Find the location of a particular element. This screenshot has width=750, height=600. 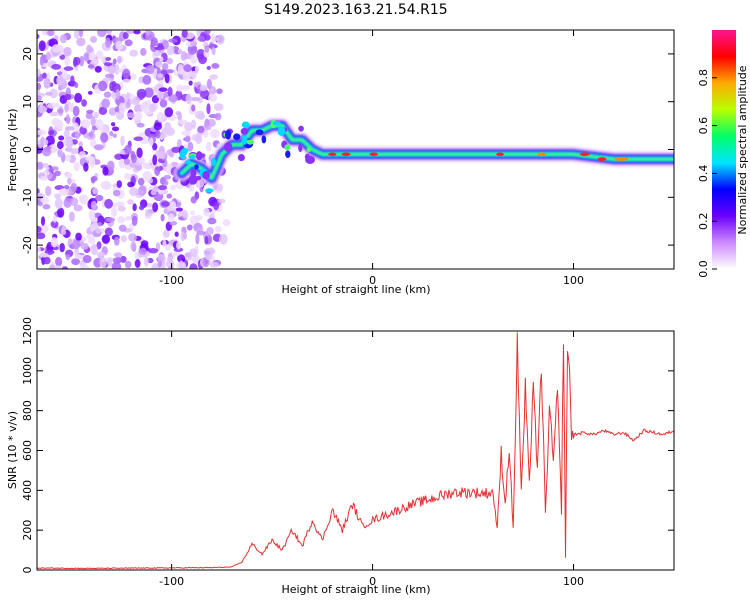

spectrogram-xtick-label: 100 is located at coordinates (573, 280).